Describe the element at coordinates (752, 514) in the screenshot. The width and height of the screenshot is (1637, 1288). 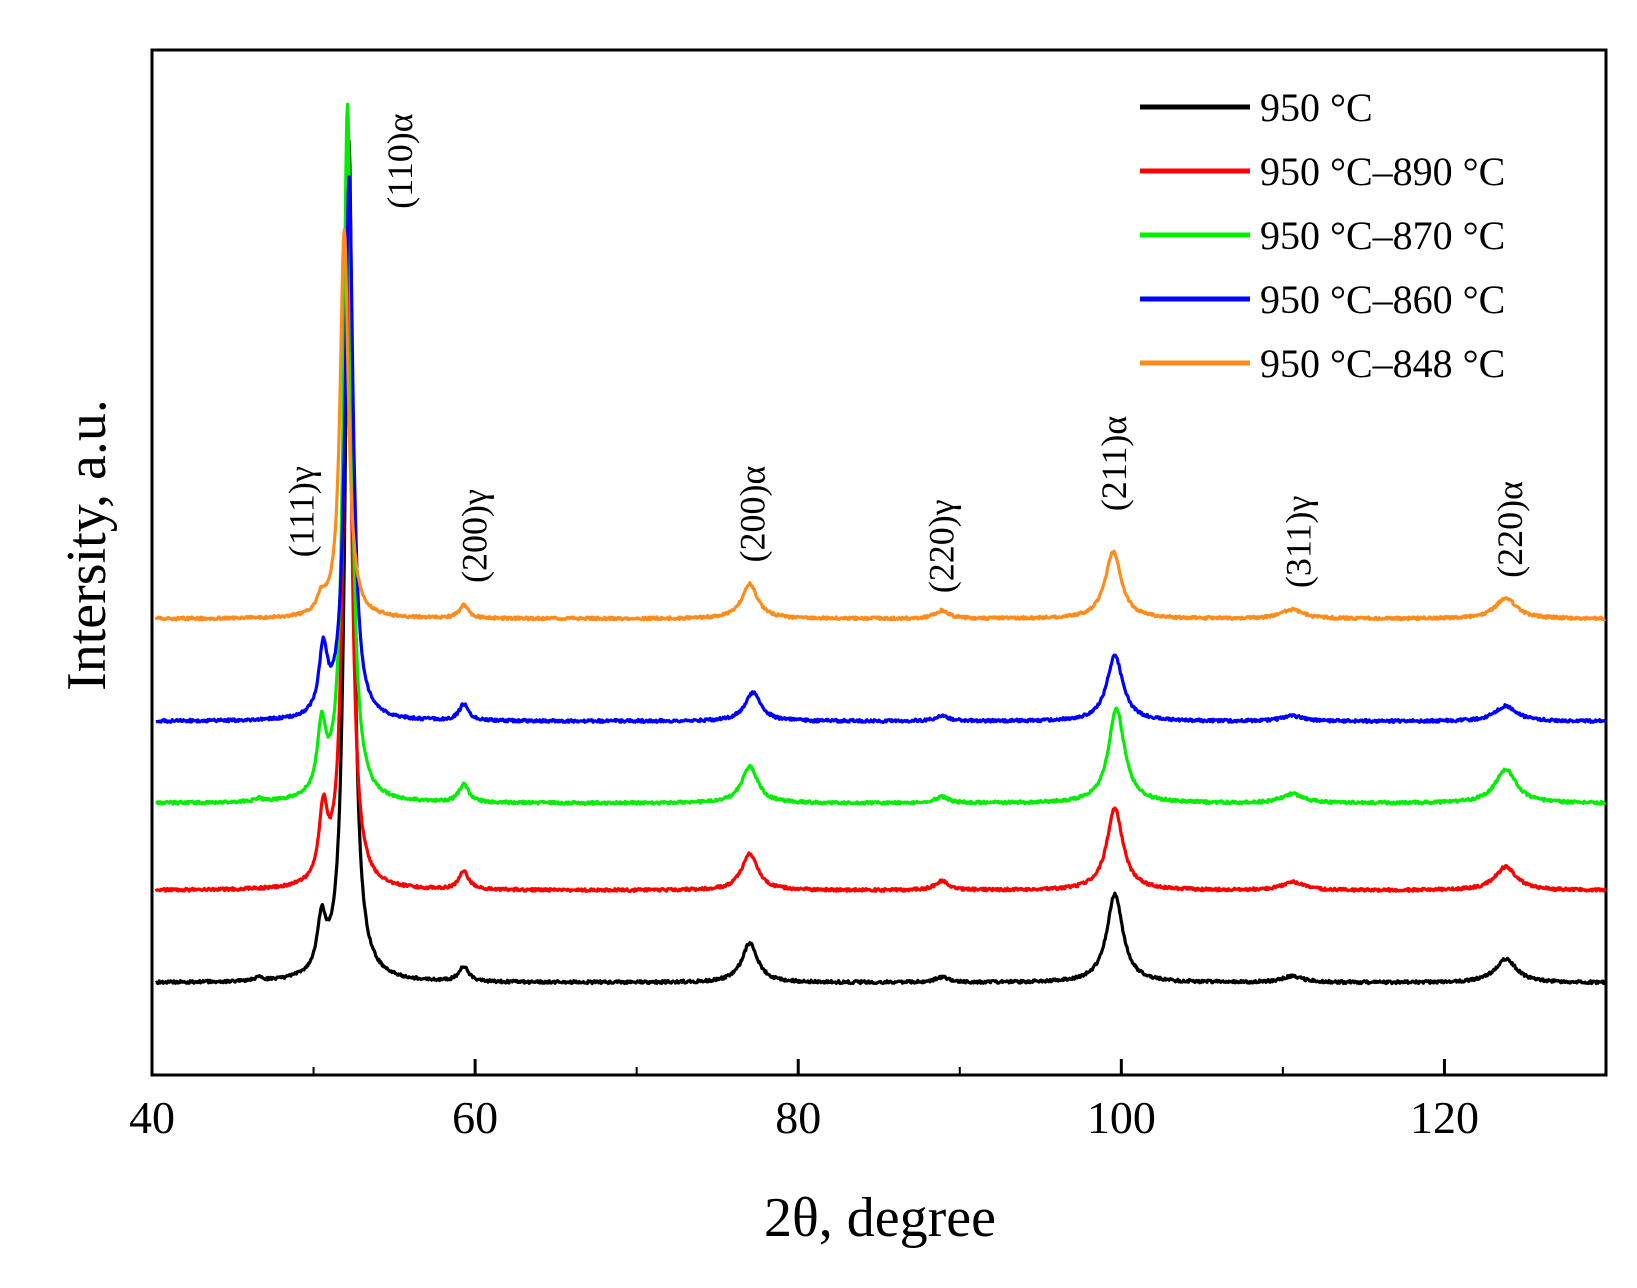
I see `peak-label: (200)α` at that location.